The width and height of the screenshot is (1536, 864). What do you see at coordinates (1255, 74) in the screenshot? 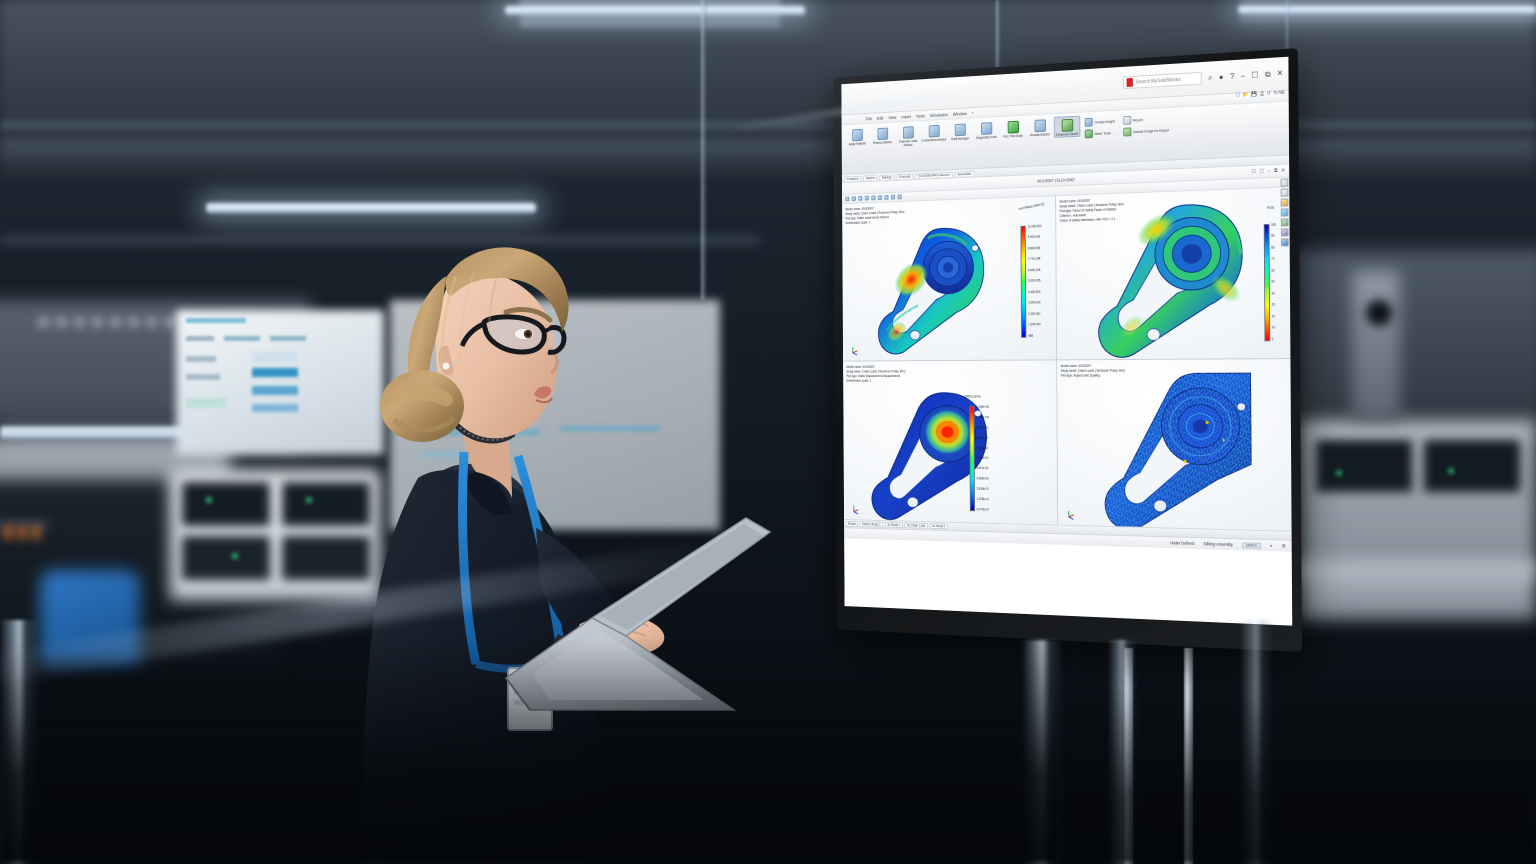
I see `restore-button: ☐` at bounding box center [1255, 74].